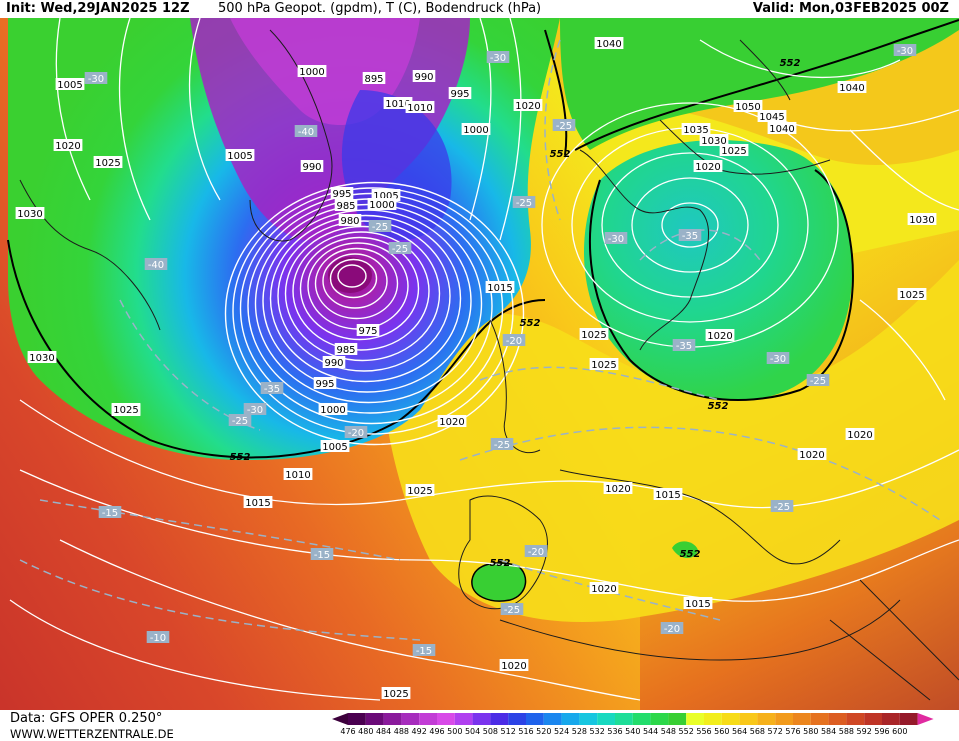  What do you see at coordinates (324, 384) in the screenshot?
I see `pressure-label: 995` at bounding box center [324, 384].